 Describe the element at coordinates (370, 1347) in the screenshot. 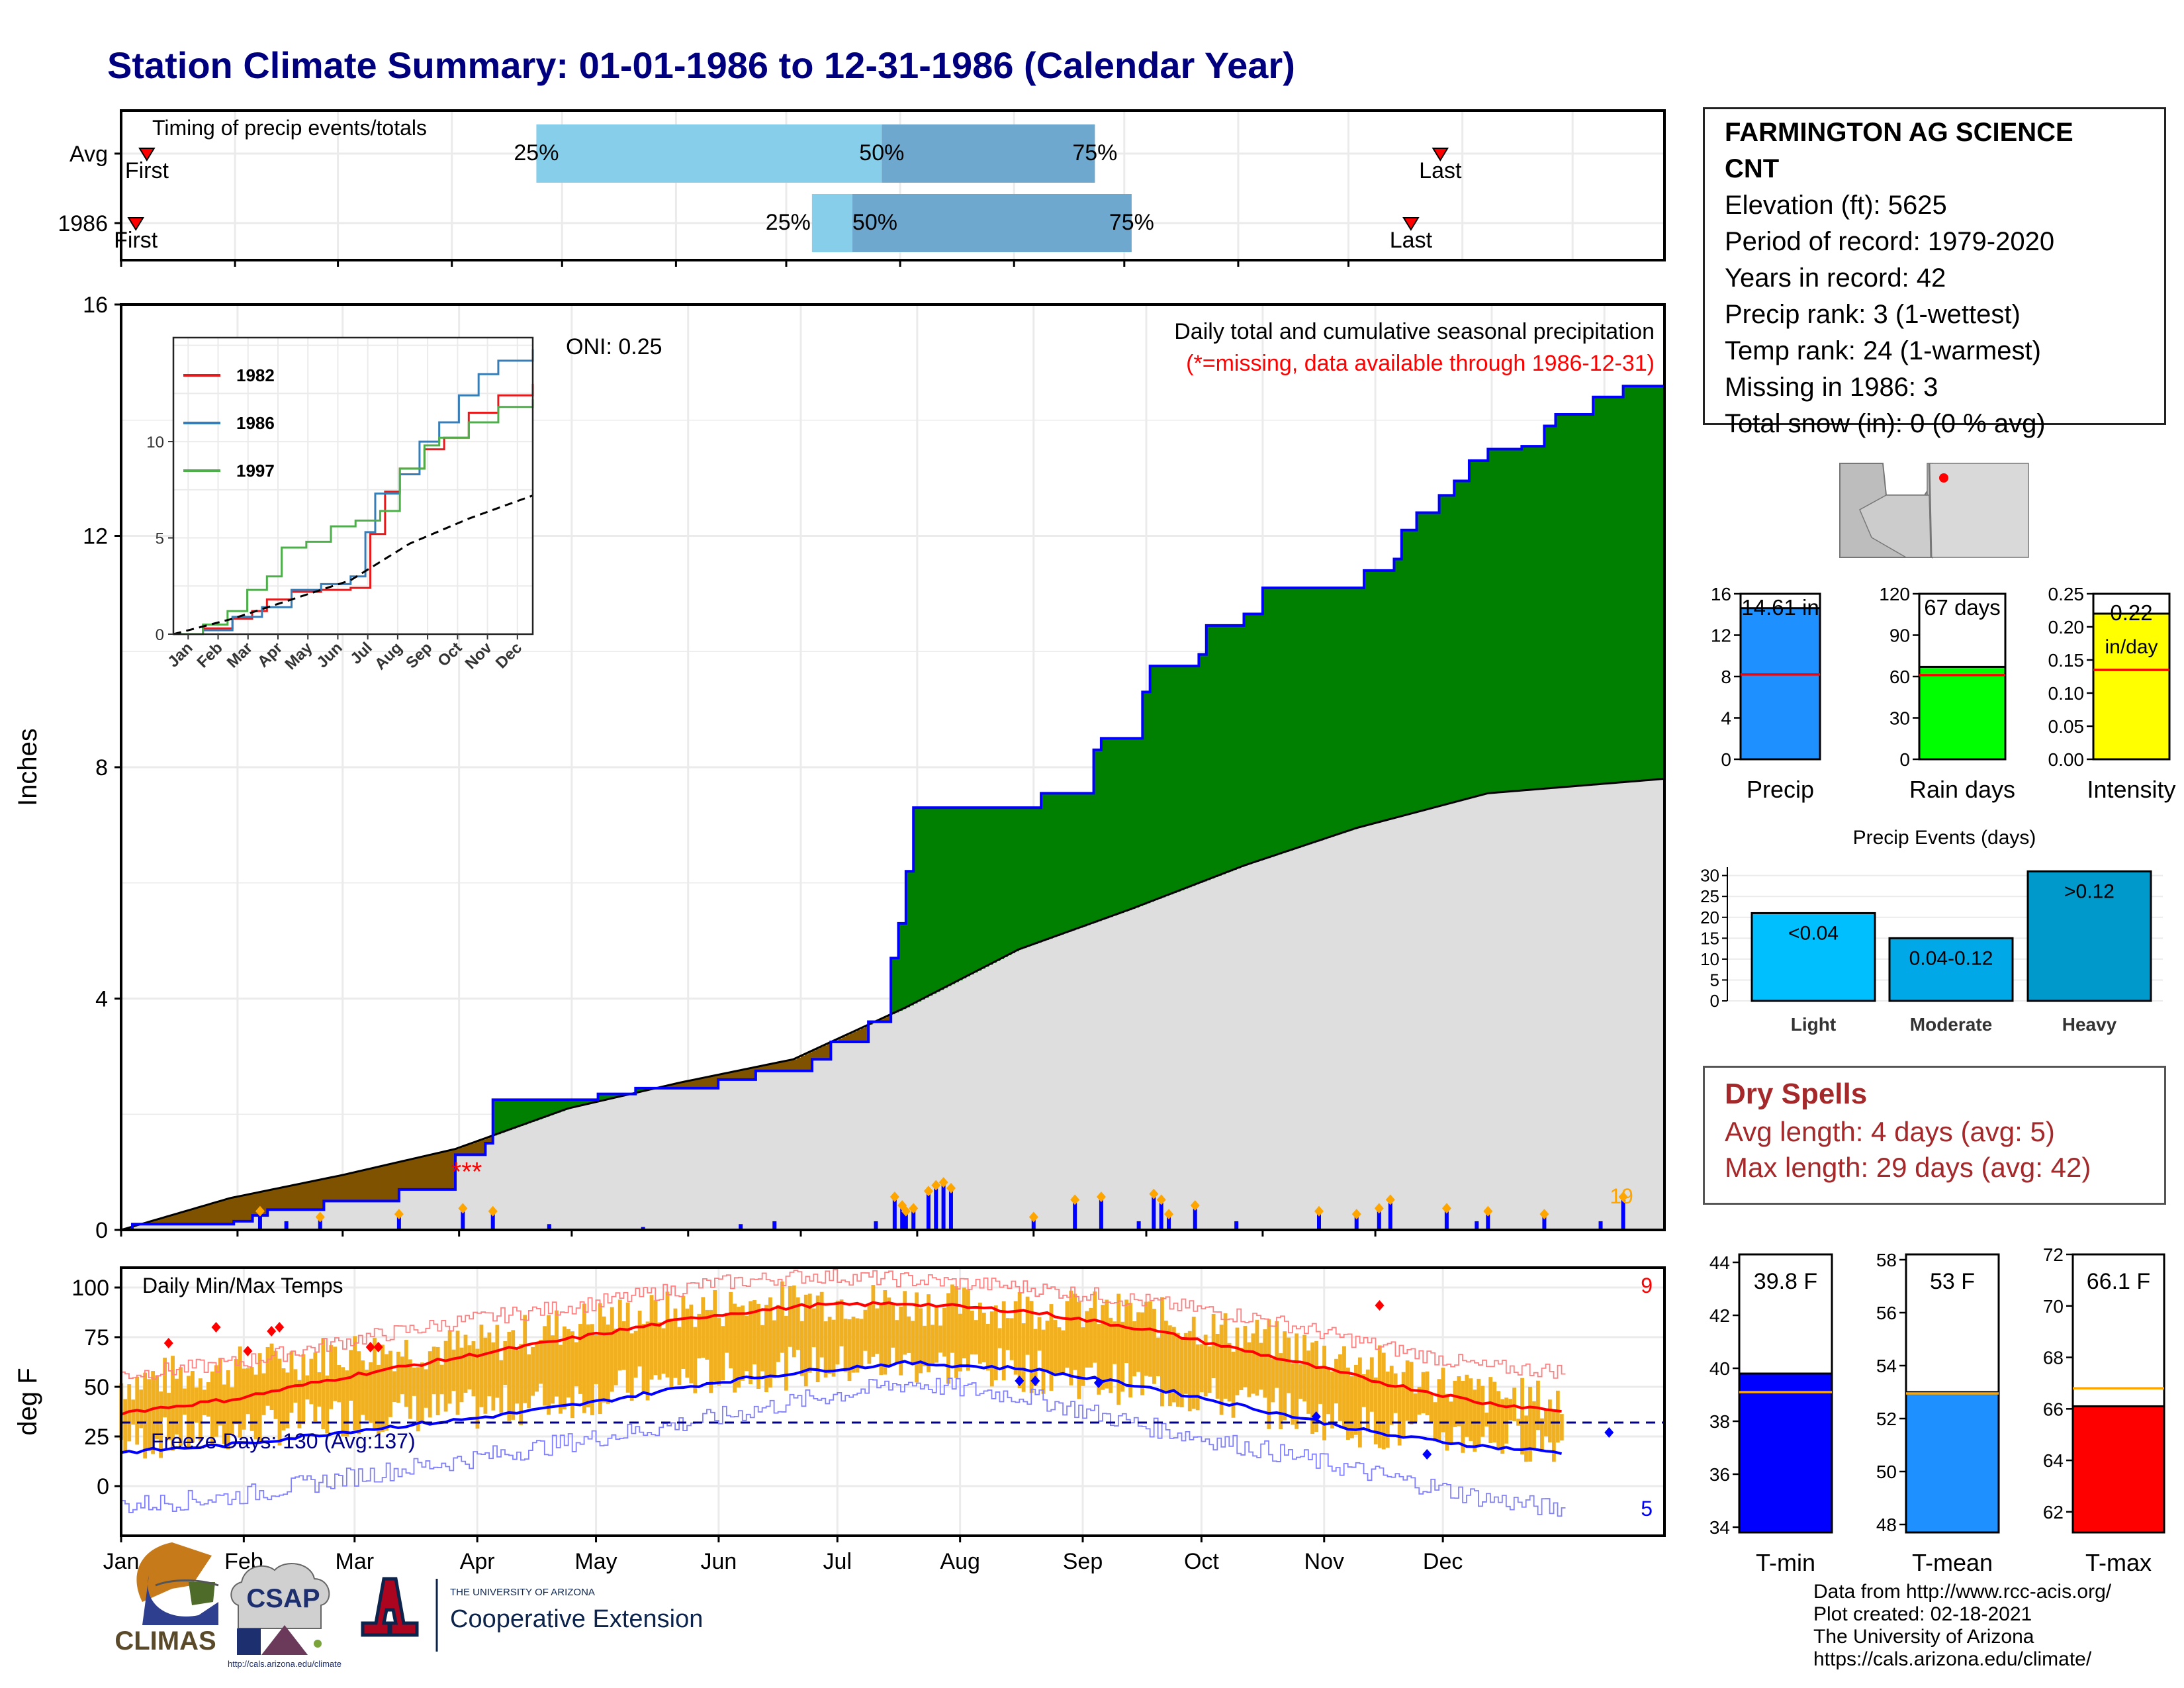

I see `record-high-marker` at that location.